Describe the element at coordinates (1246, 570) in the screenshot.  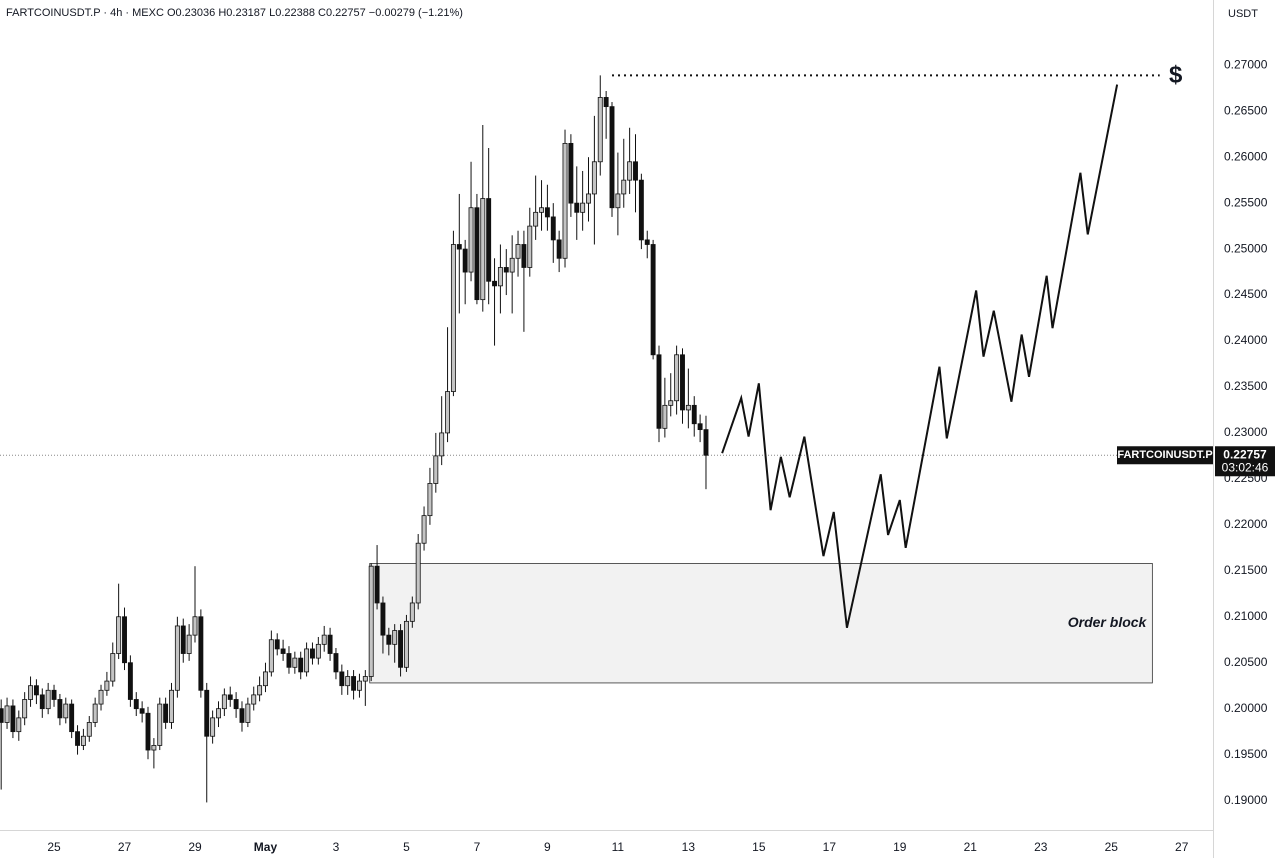
I see `y-tick-label: 0.21500` at that location.